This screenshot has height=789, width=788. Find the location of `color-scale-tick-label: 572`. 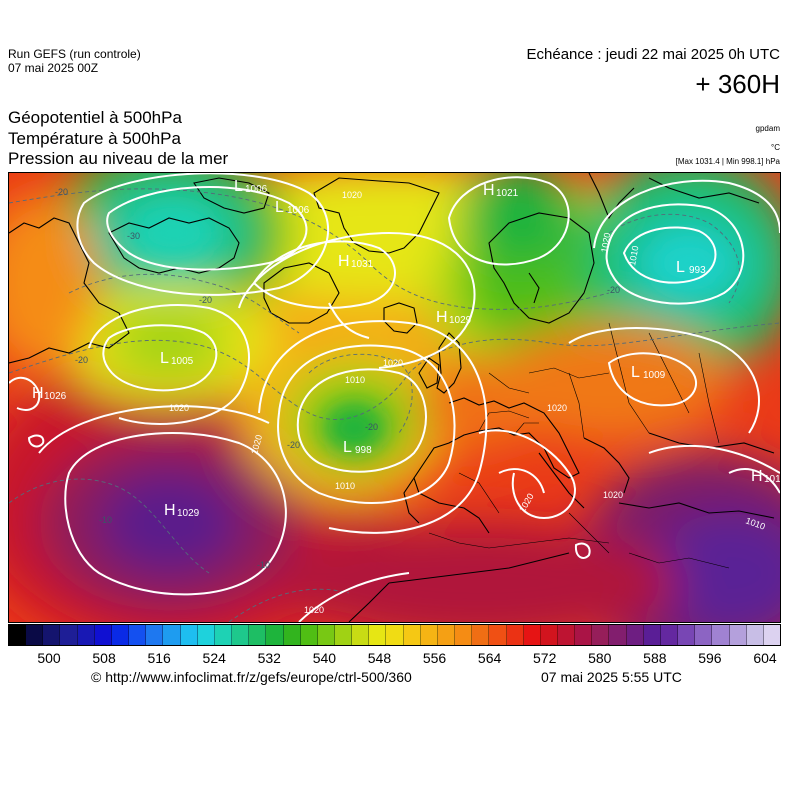

color-scale-tick-label: 572 is located at coordinates (545, 658).